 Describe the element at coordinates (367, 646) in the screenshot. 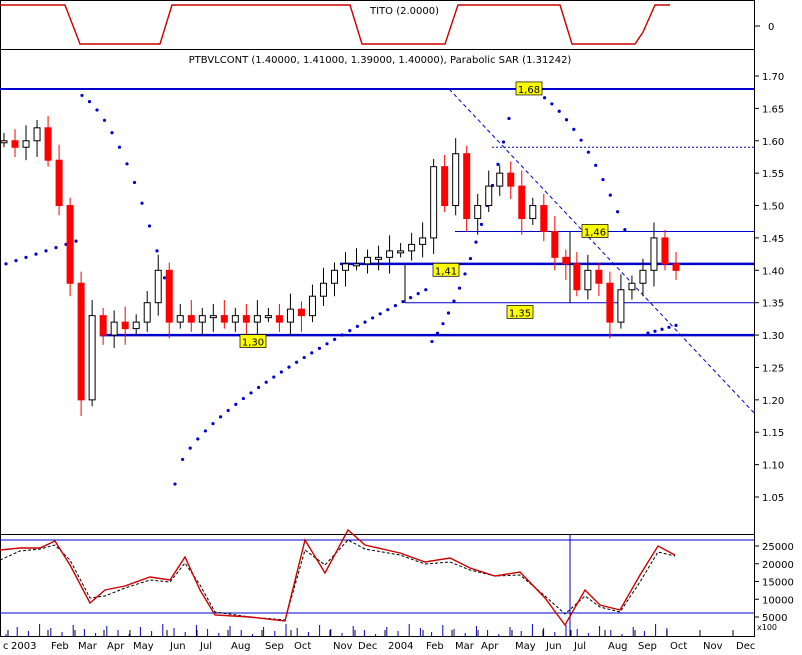

I see `x-tick-label: Dec` at that location.